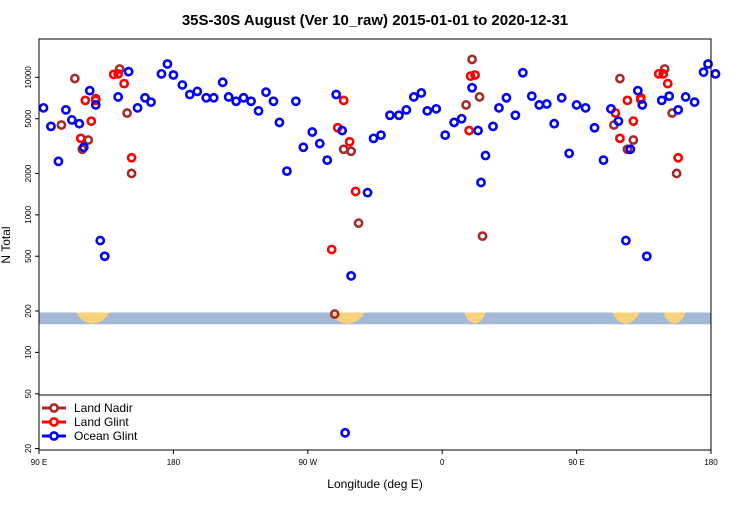  What do you see at coordinates (54, 408) in the screenshot?
I see `legend-marker-land-nadir` at bounding box center [54, 408].